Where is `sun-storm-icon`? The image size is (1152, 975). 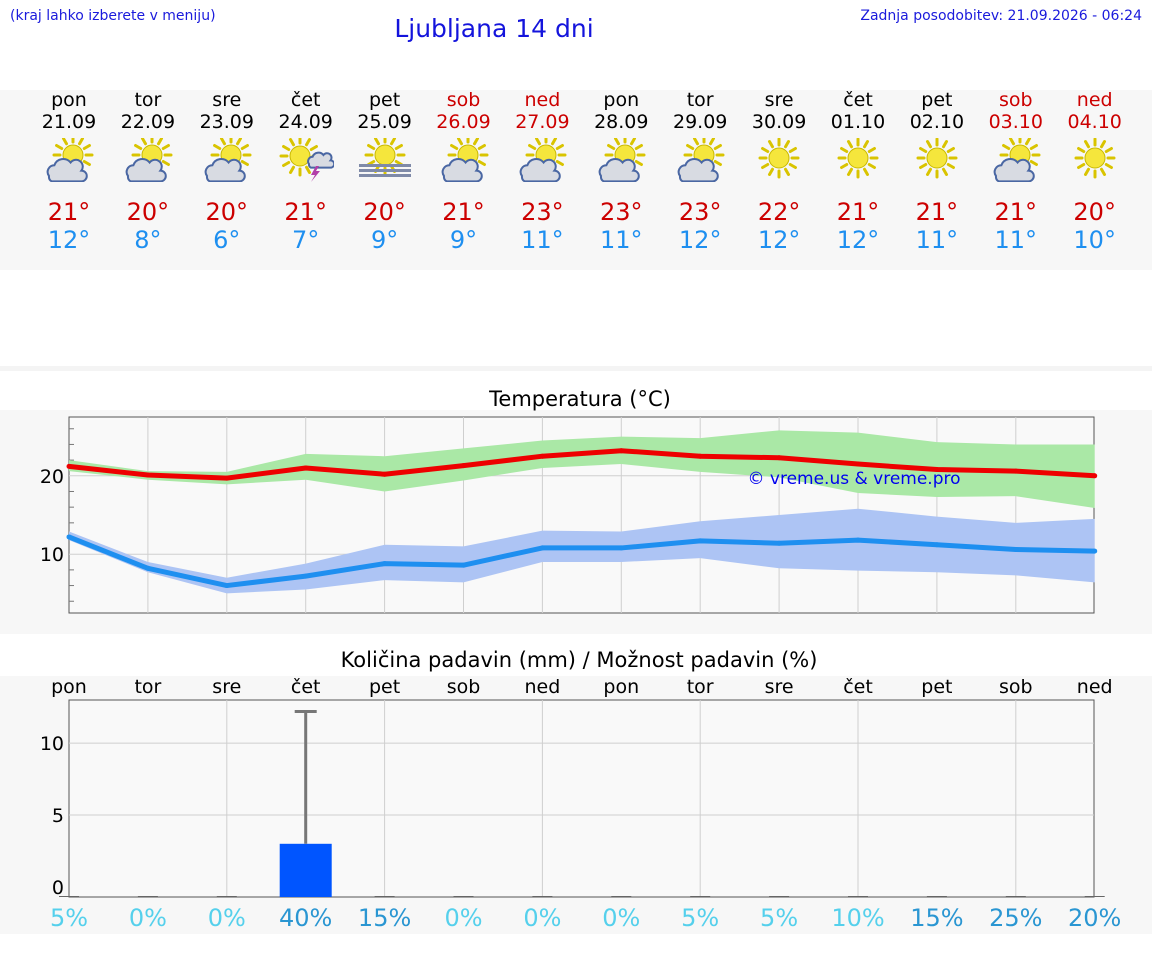
sun-storm-icon is located at coordinates (306, 158).